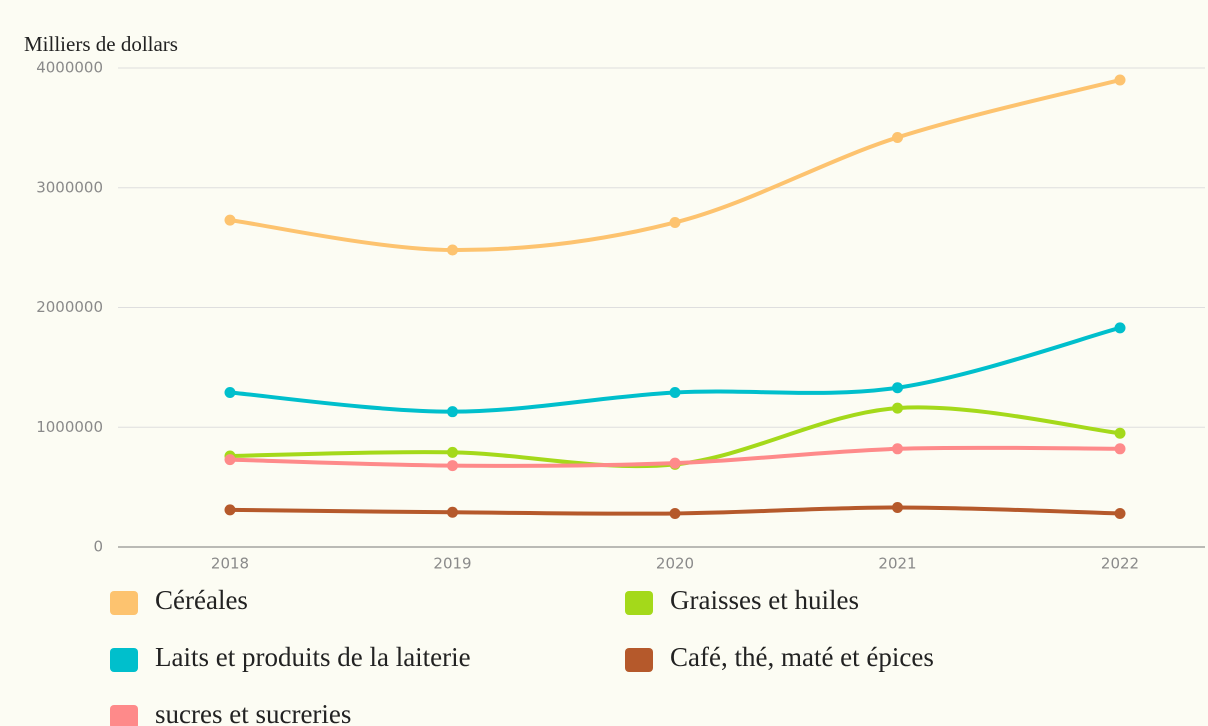 This screenshot has width=1208, height=726. Describe the element at coordinates (69, 307) in the screenshot. I see `y-tick-label: 2000000` at that location.